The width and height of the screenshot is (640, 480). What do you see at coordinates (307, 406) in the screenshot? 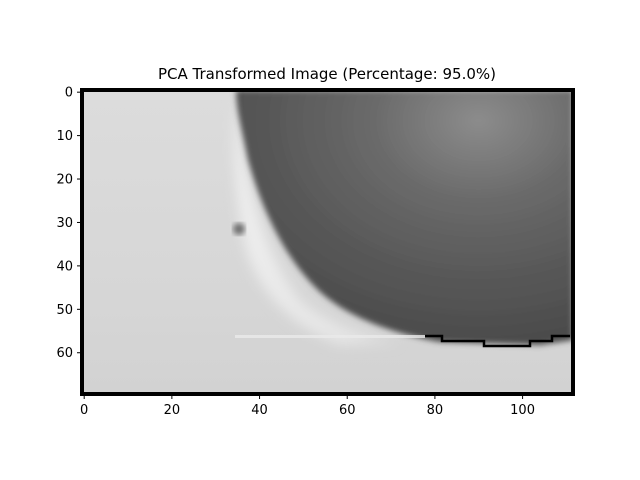
I see `x-axis: 0 20 40 60 80 100` at bounding box center [307, 406].